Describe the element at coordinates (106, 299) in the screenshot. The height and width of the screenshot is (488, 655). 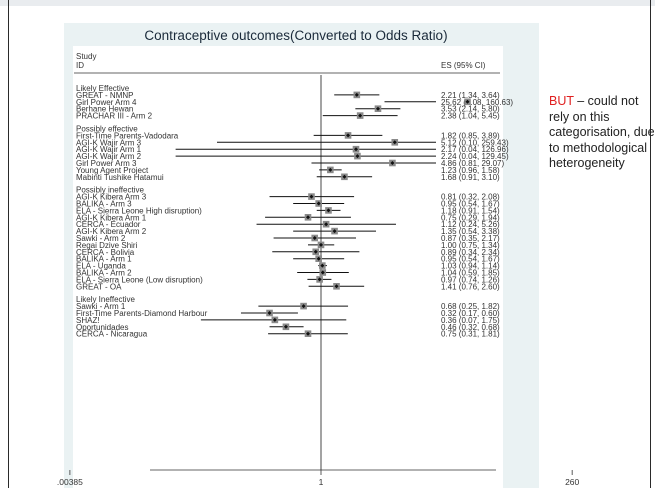
I see `group-label: Likely Ineffective` at that location.